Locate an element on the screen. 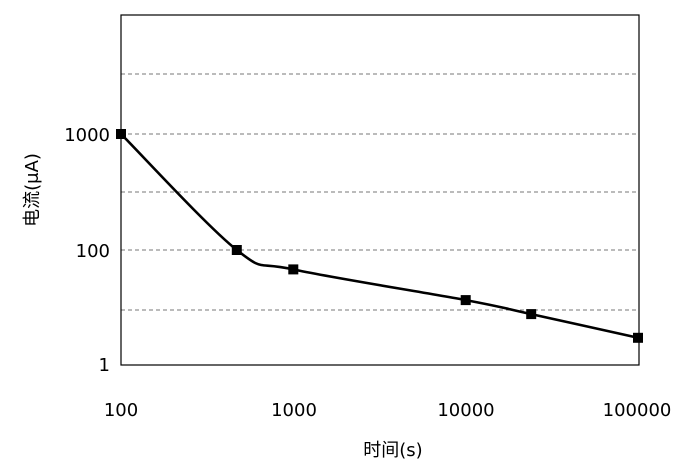  x-tick-label-100000: 100000 is located at coordinates (637, 410).